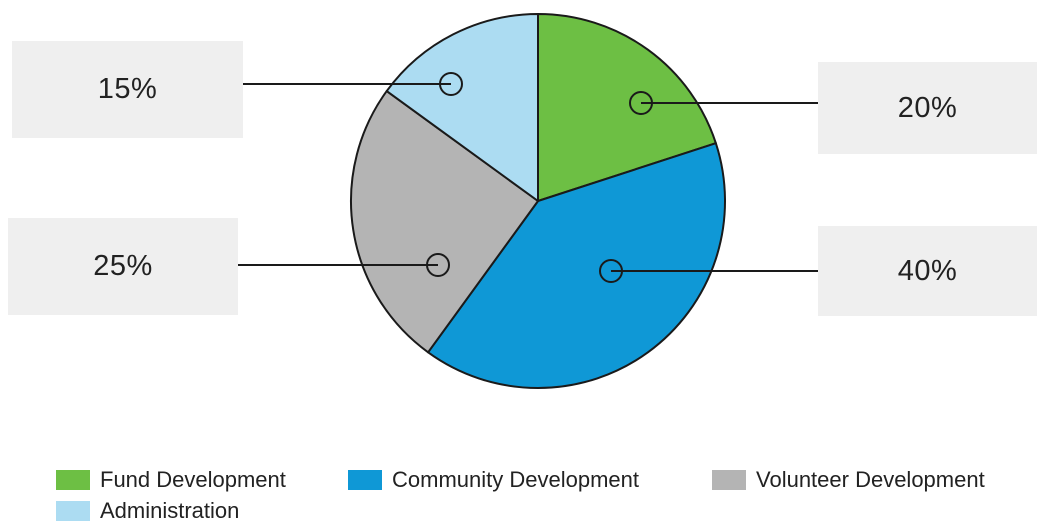 The image size is (1037, 525). Describe the element at coordinates (193, 479) in the screenshot. I see `legend-label: Fund Development` at that location.